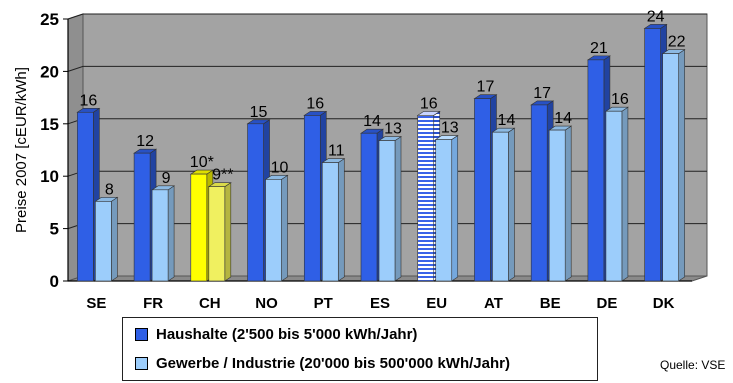 The height and width of the screenshot is (383, 733). I want to click on bar-haushalte-es-front, so click(369, 207).